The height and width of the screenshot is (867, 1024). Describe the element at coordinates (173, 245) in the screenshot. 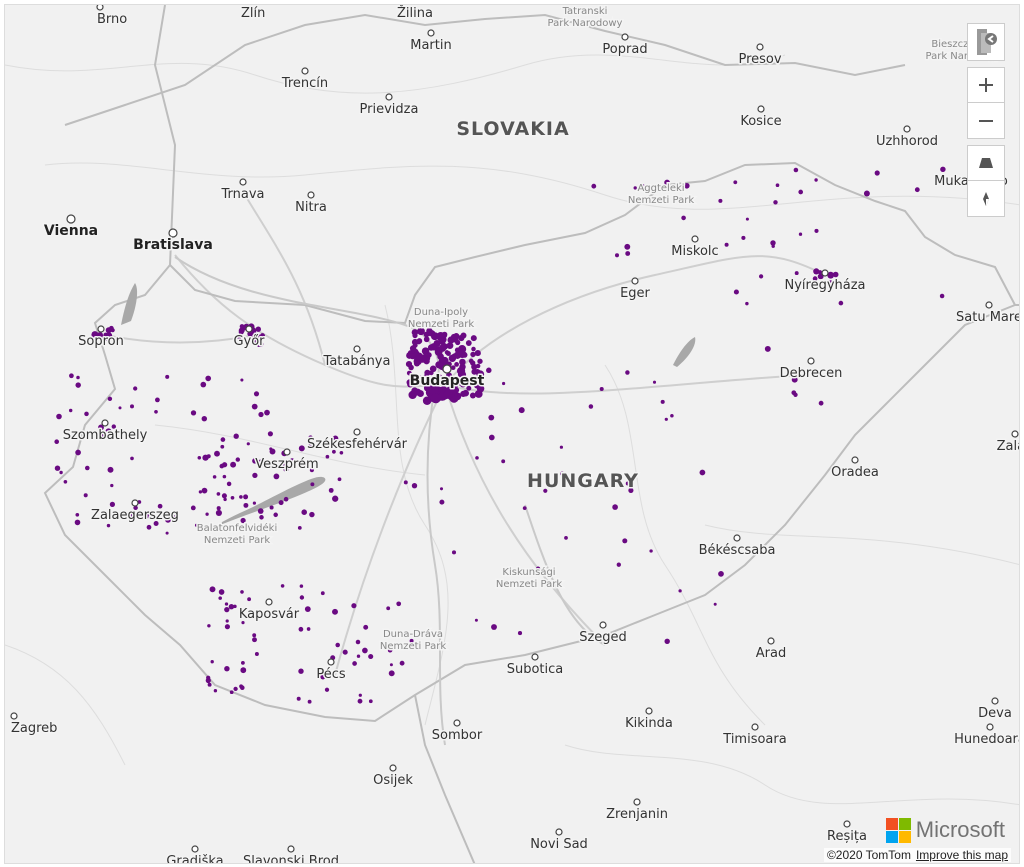

I see `city-label-bratislava: Bratislava` at that location.